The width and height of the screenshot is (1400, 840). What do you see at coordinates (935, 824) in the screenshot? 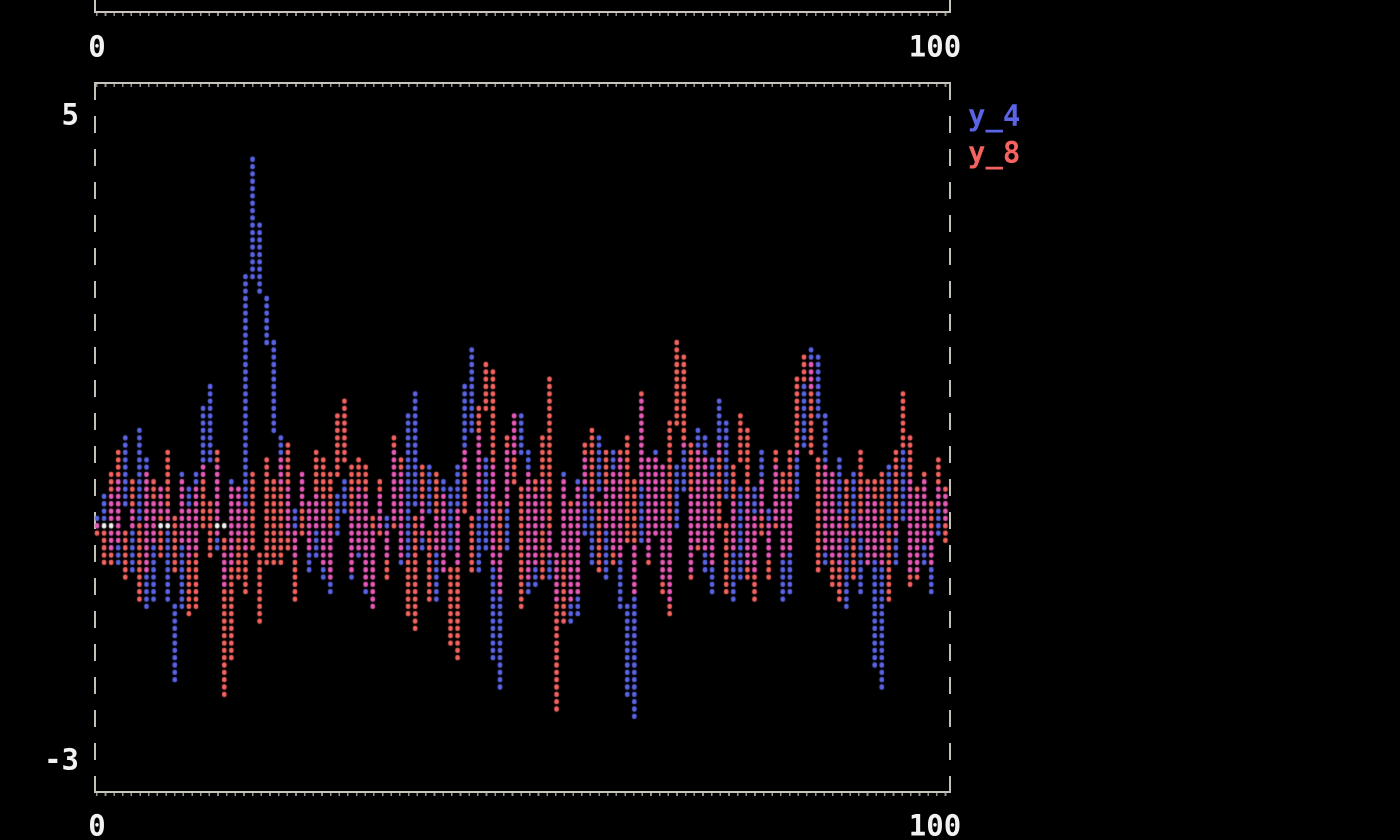
I see `x-axis-label-right: 100` at bounding box center [935, 824].